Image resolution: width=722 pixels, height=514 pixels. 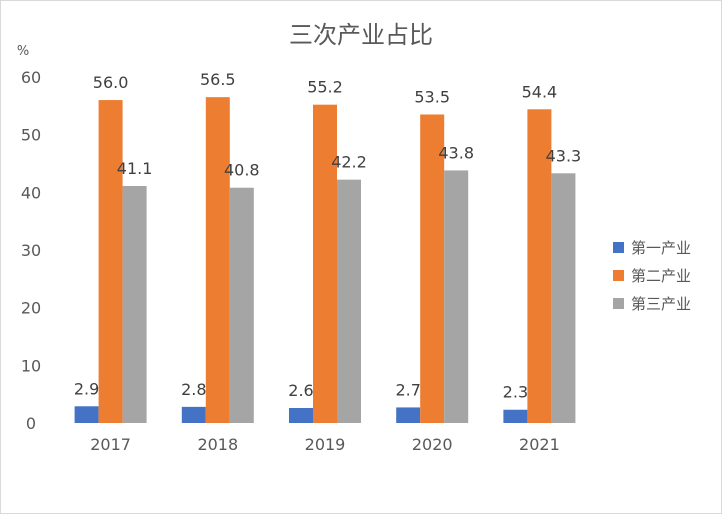 I want to click on data-label: 2.7, so click(x=407, y=389).